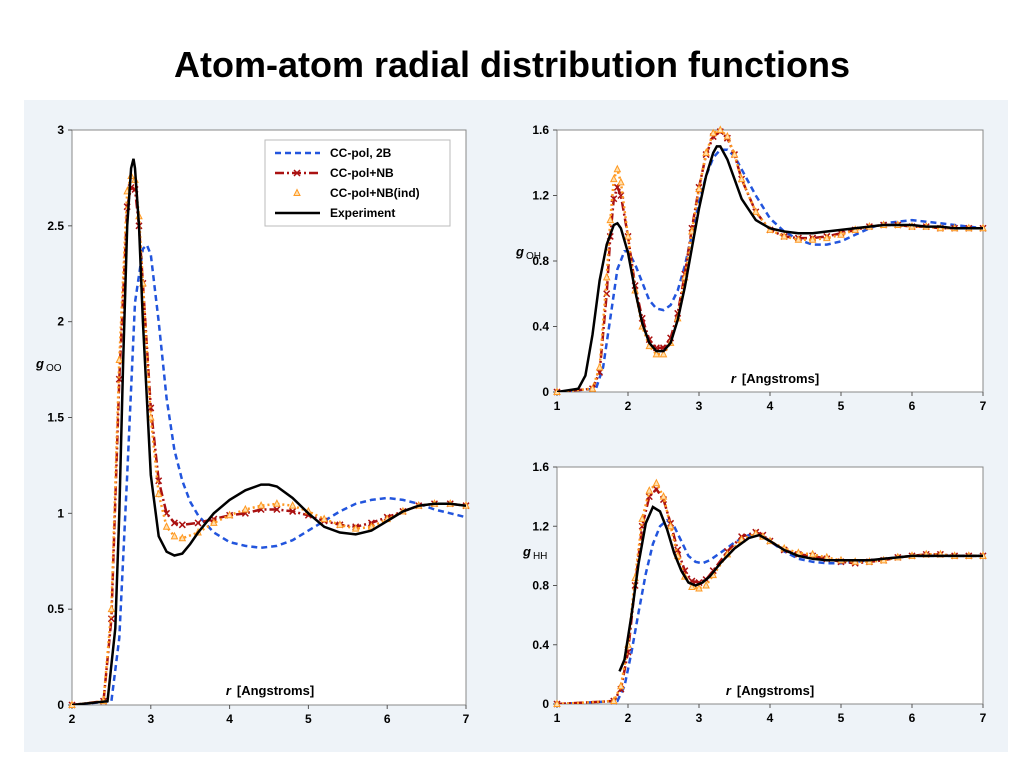  Describe the element at coordinates (841, 718) in the screenshot. I see `ghh-xtick-label: 5` at that location.